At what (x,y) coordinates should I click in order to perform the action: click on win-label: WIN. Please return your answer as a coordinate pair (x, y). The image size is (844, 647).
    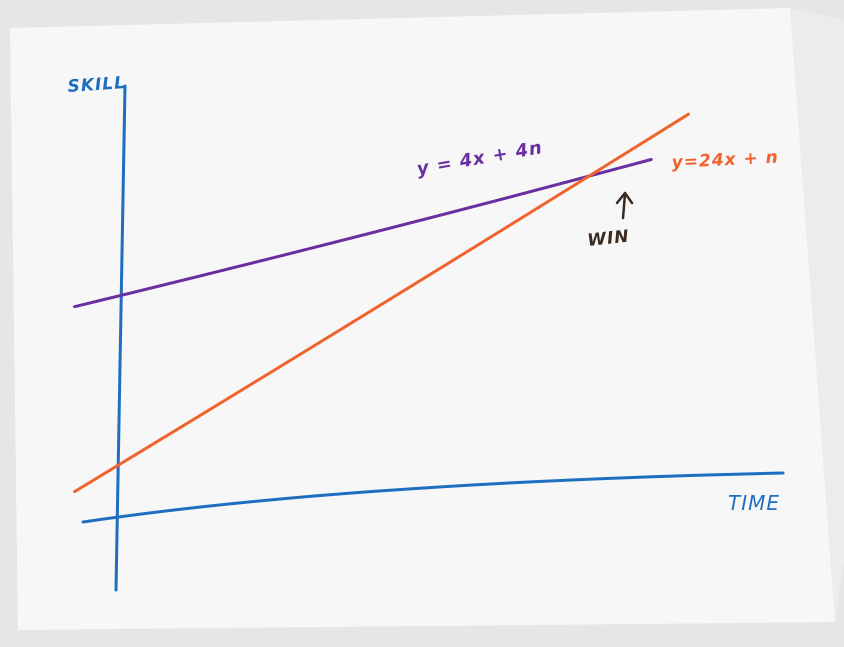
    Looking at the image, I should click on (608, 239).